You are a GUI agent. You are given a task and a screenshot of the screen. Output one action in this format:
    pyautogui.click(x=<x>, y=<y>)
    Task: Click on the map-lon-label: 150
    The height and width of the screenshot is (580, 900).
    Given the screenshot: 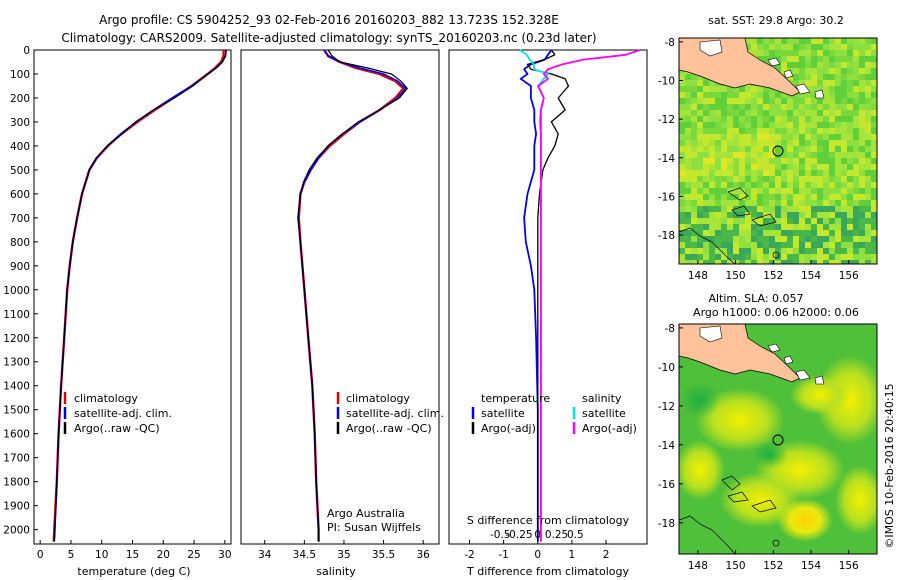 What is the action you would take?
    pyautogui.click(x=736, y=276)
    